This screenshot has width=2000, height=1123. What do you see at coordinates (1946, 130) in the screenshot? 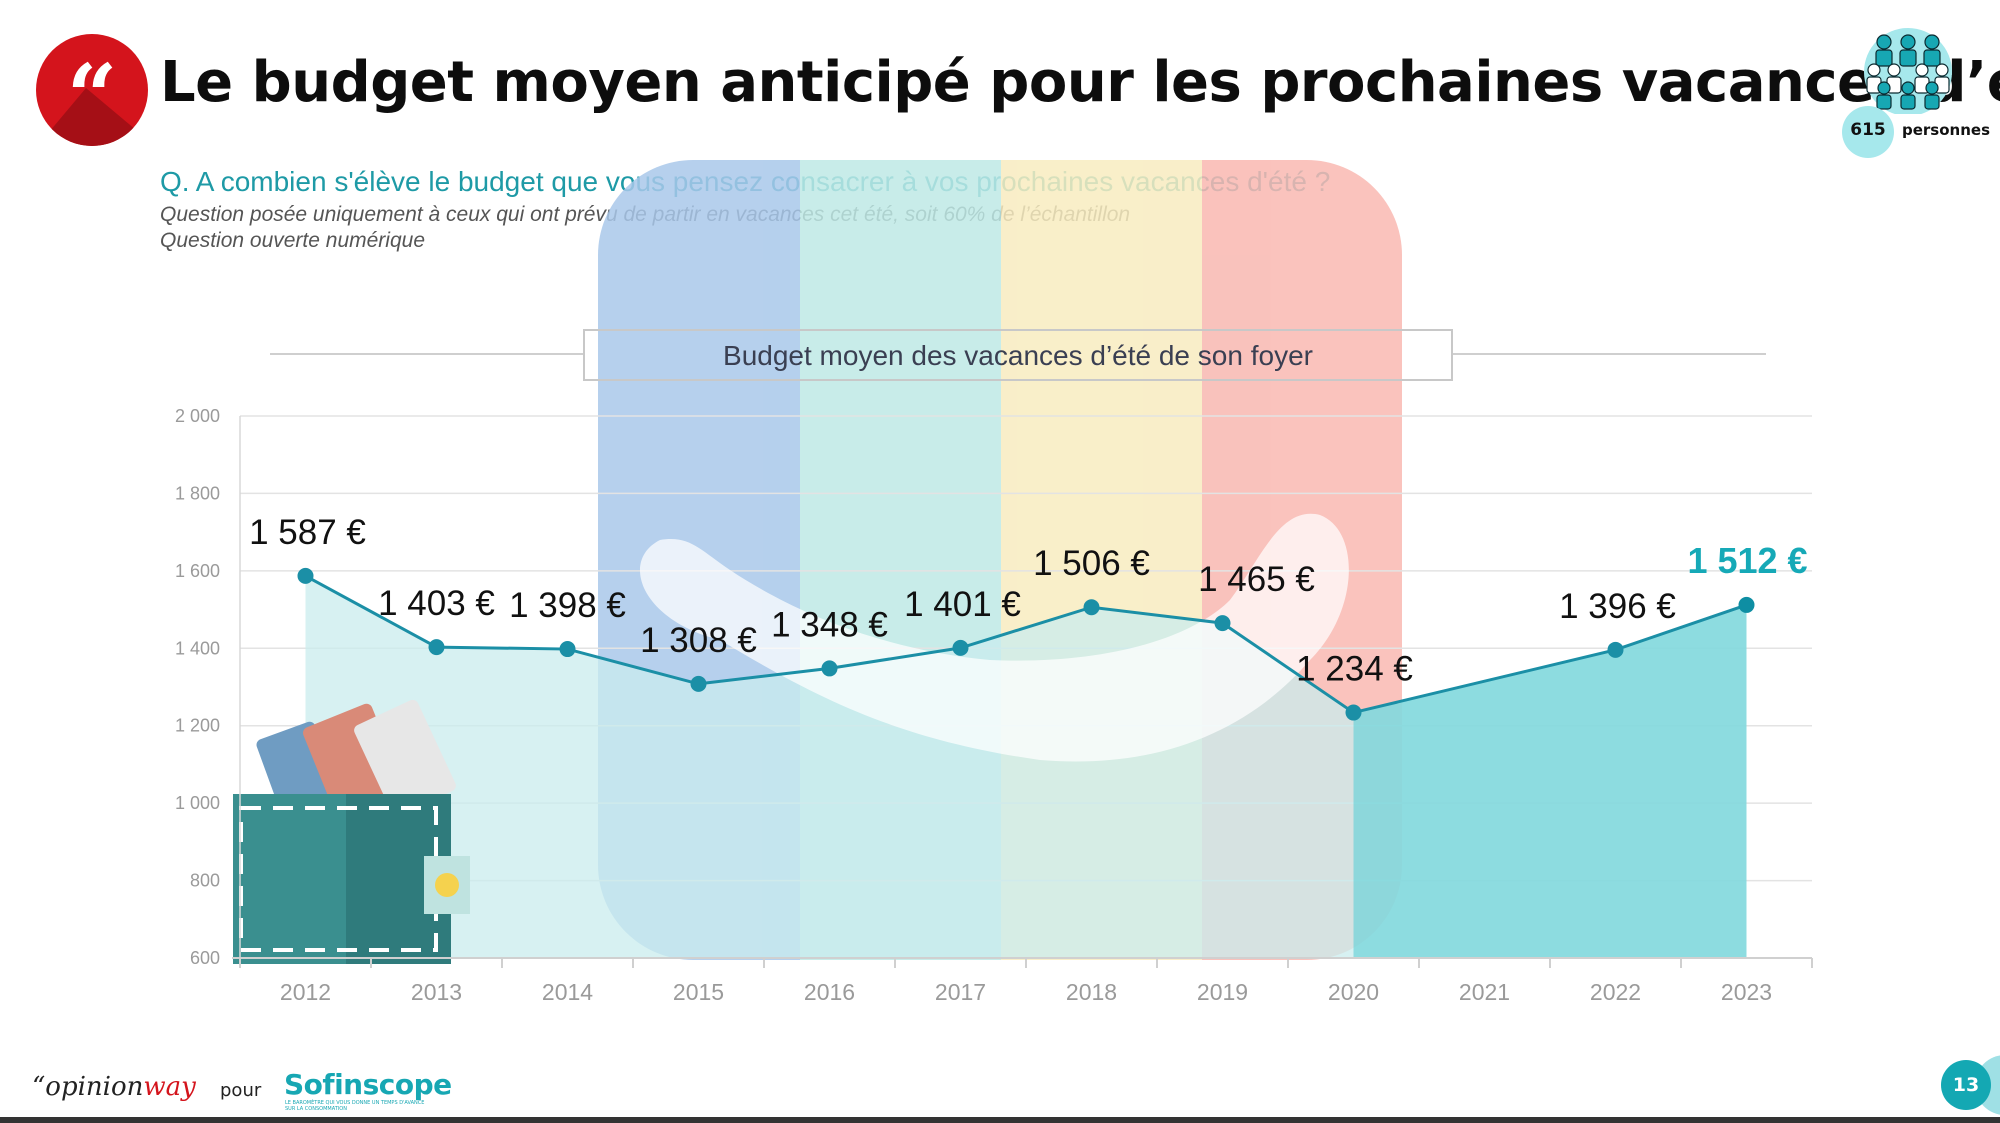
I see `sample-label: personnes` at bounding box center [1946, 130].